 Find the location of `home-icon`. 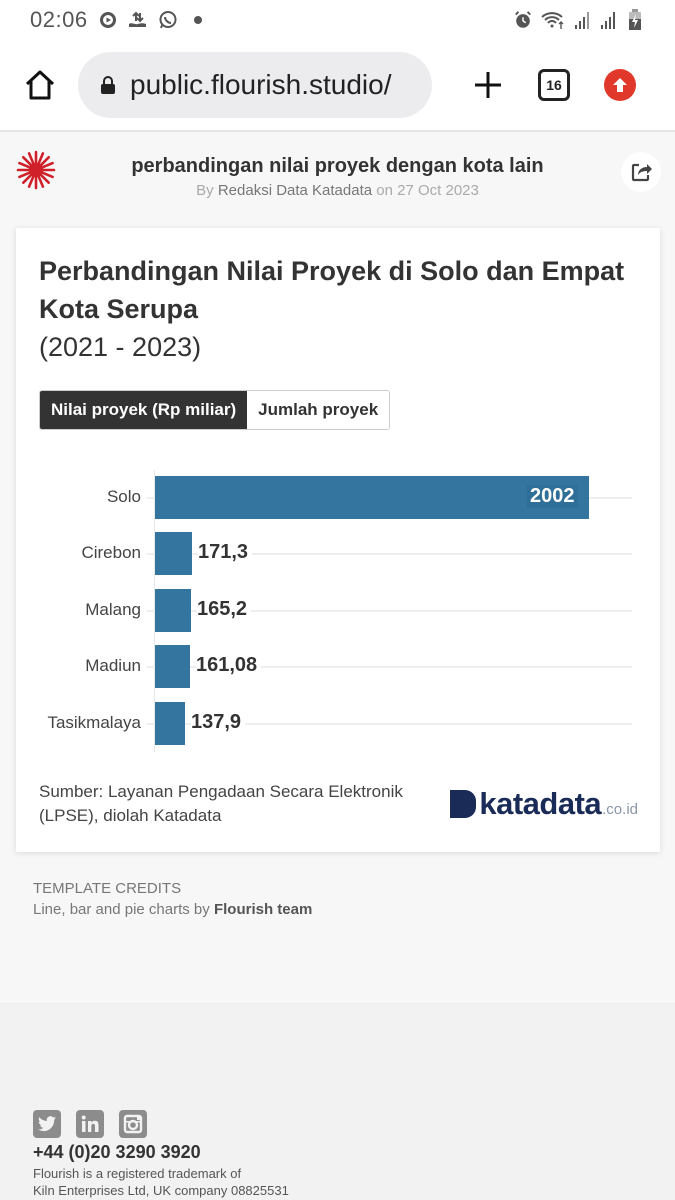

home-icon is located at coordinates (40, 85).